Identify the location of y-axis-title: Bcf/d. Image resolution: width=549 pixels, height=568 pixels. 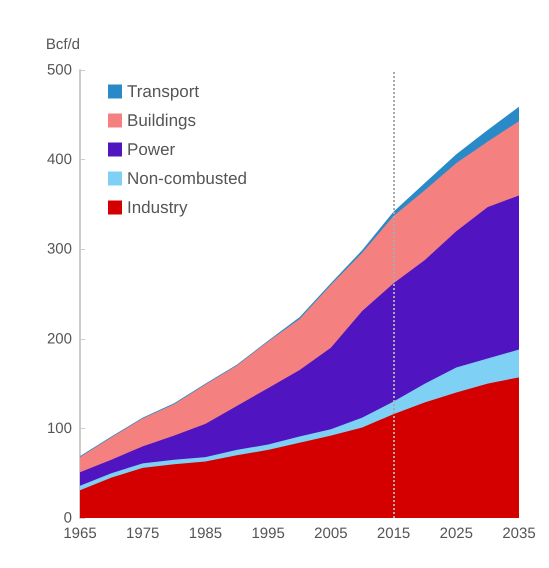
(63, 44).